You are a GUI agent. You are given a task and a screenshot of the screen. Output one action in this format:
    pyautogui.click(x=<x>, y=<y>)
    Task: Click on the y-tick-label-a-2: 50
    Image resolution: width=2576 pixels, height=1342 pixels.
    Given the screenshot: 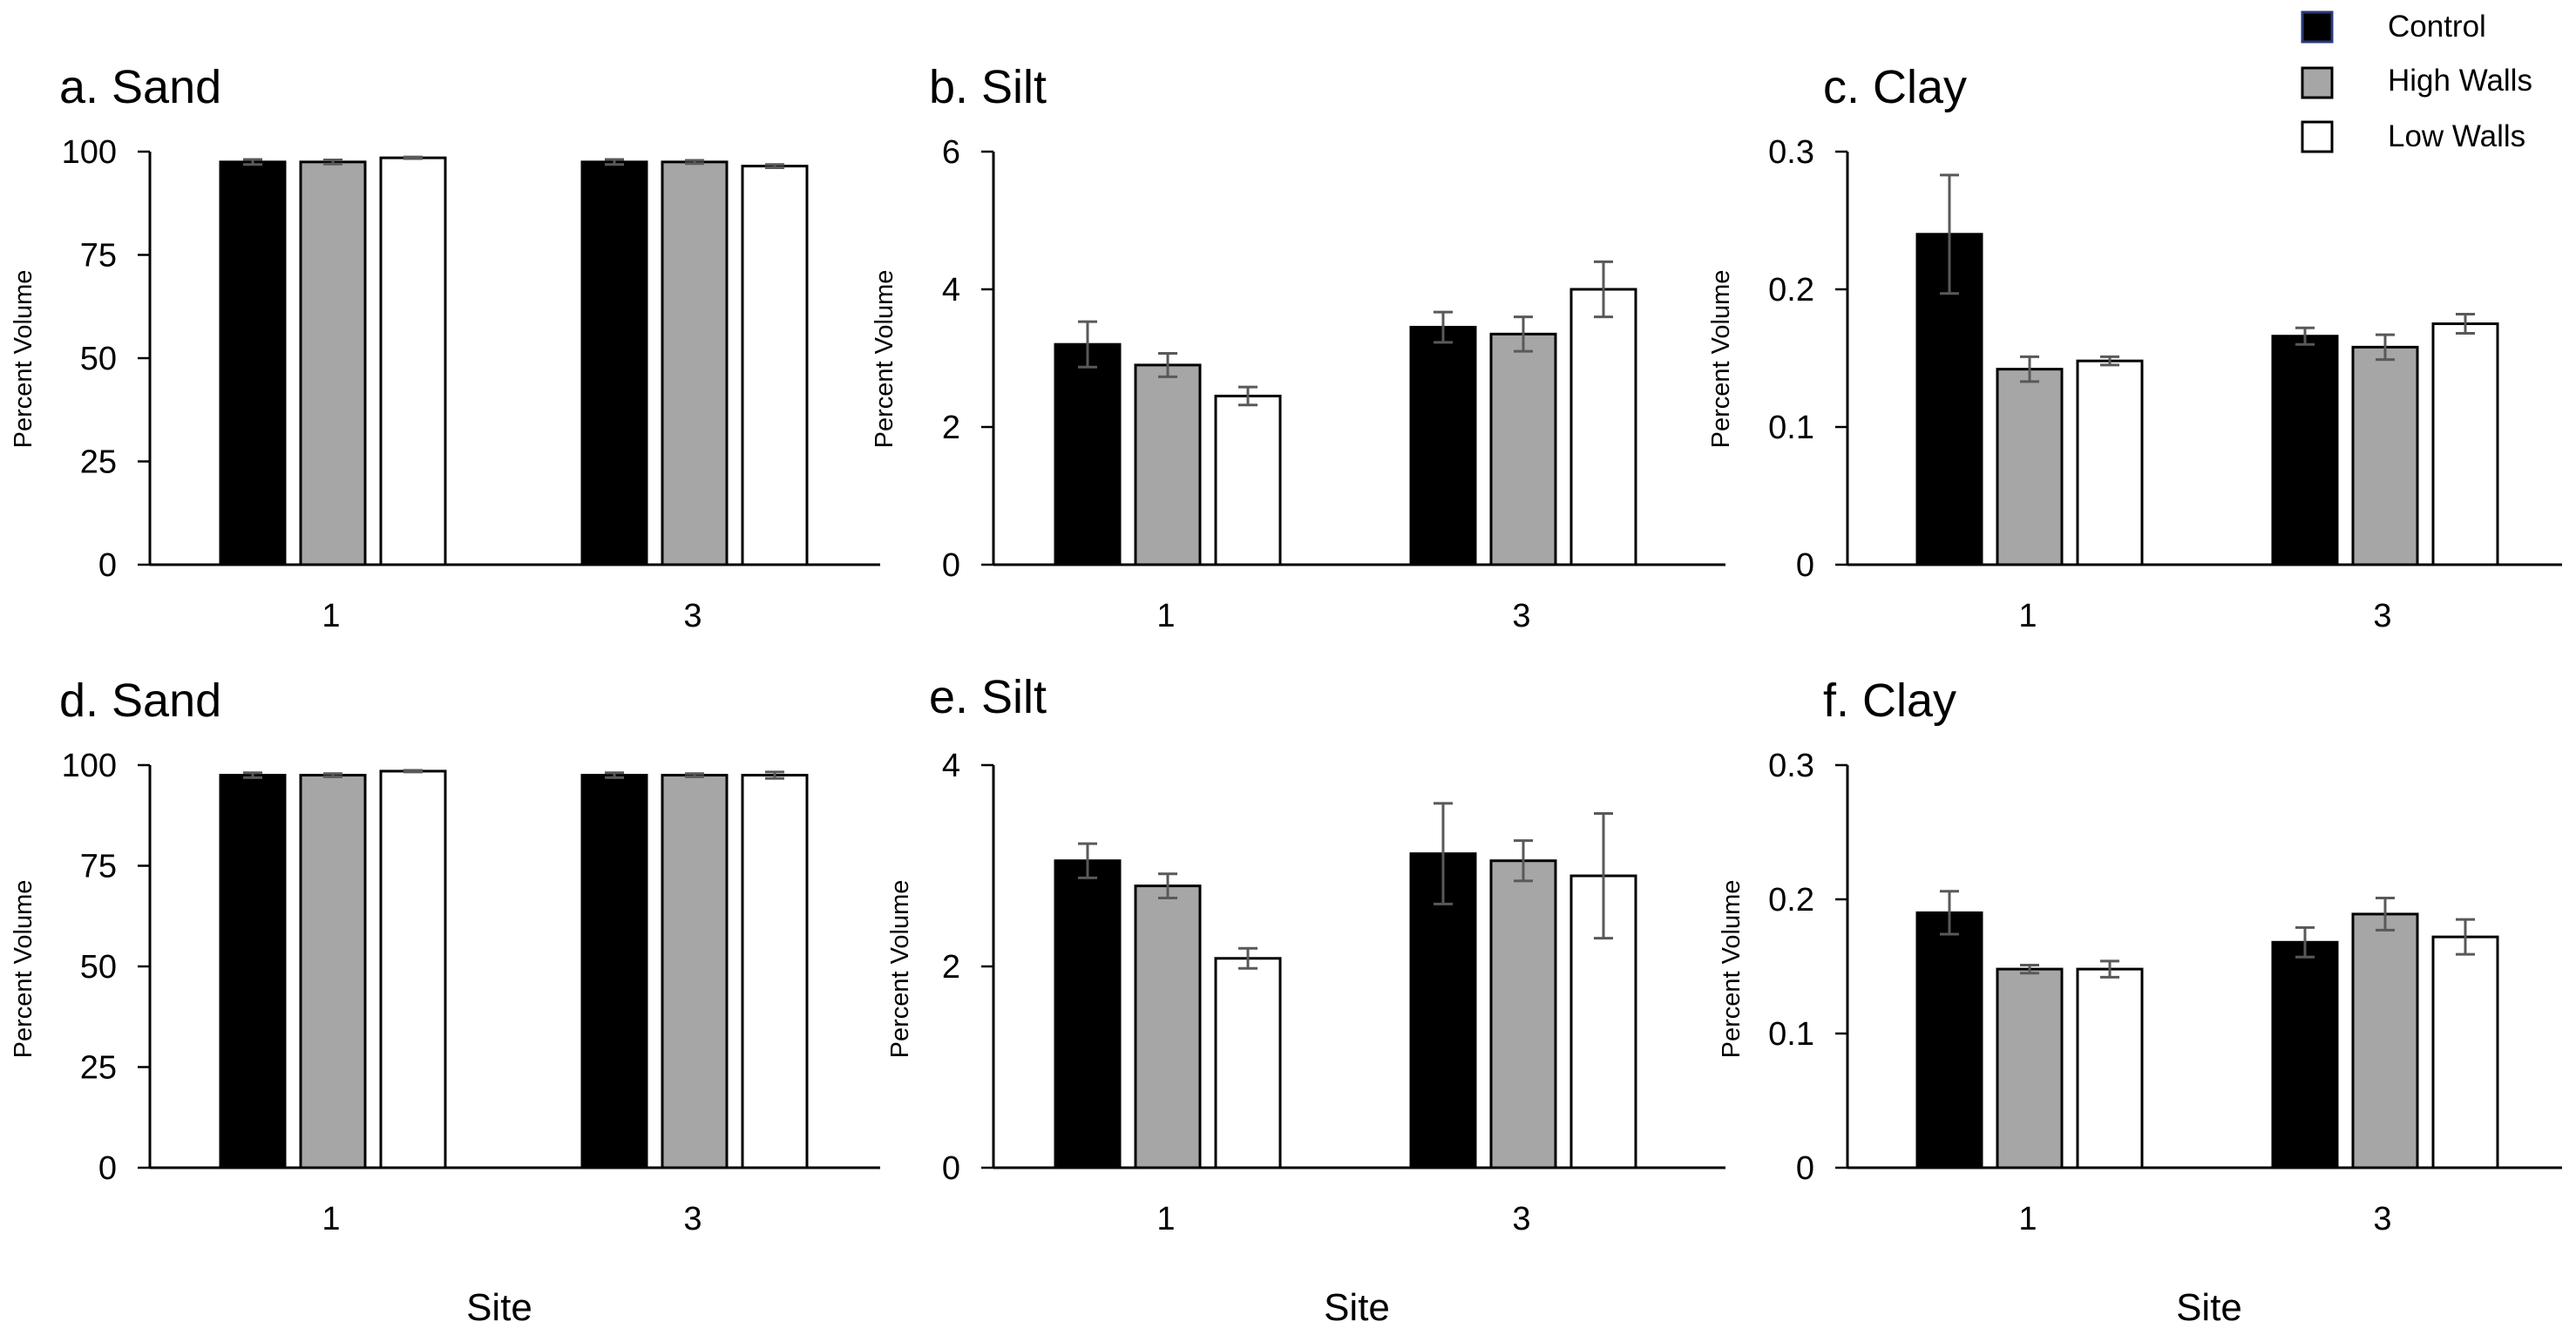 What is the action you would take?
    pyautogui.click(x=99, y=359)
    